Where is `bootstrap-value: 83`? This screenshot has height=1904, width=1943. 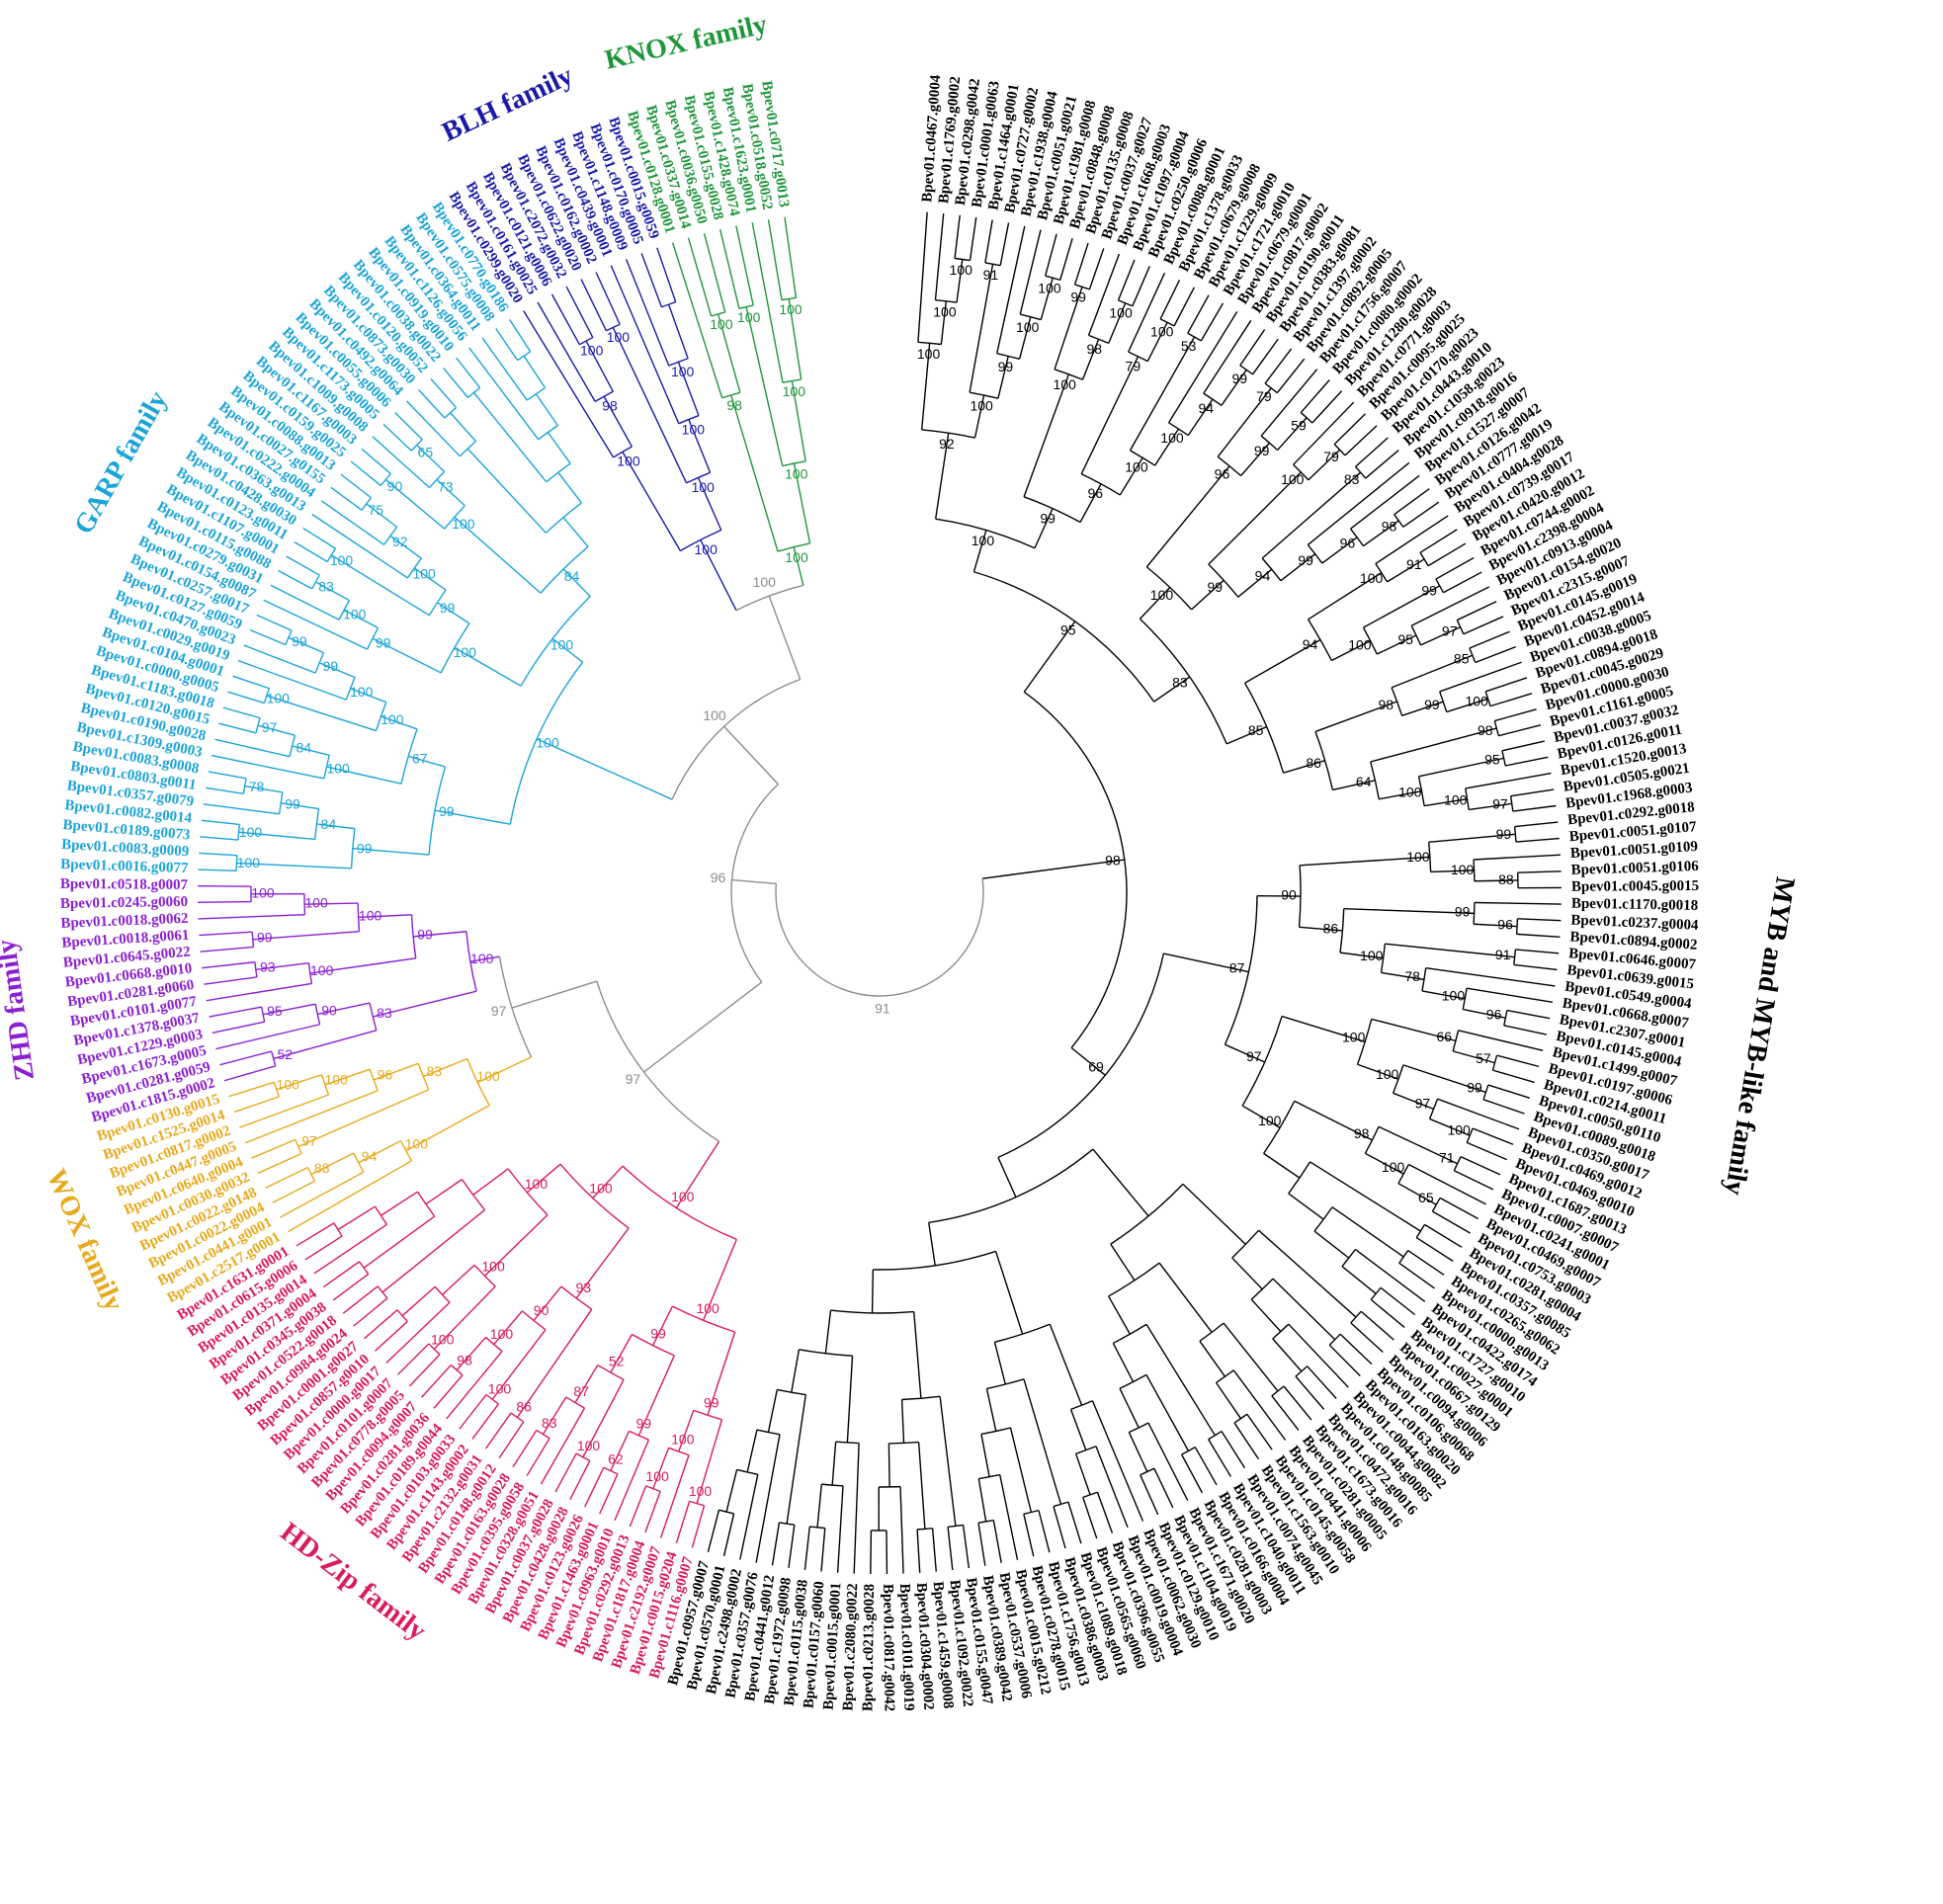
bootstrap-value: 83 is located at coordinates (384, 1013).